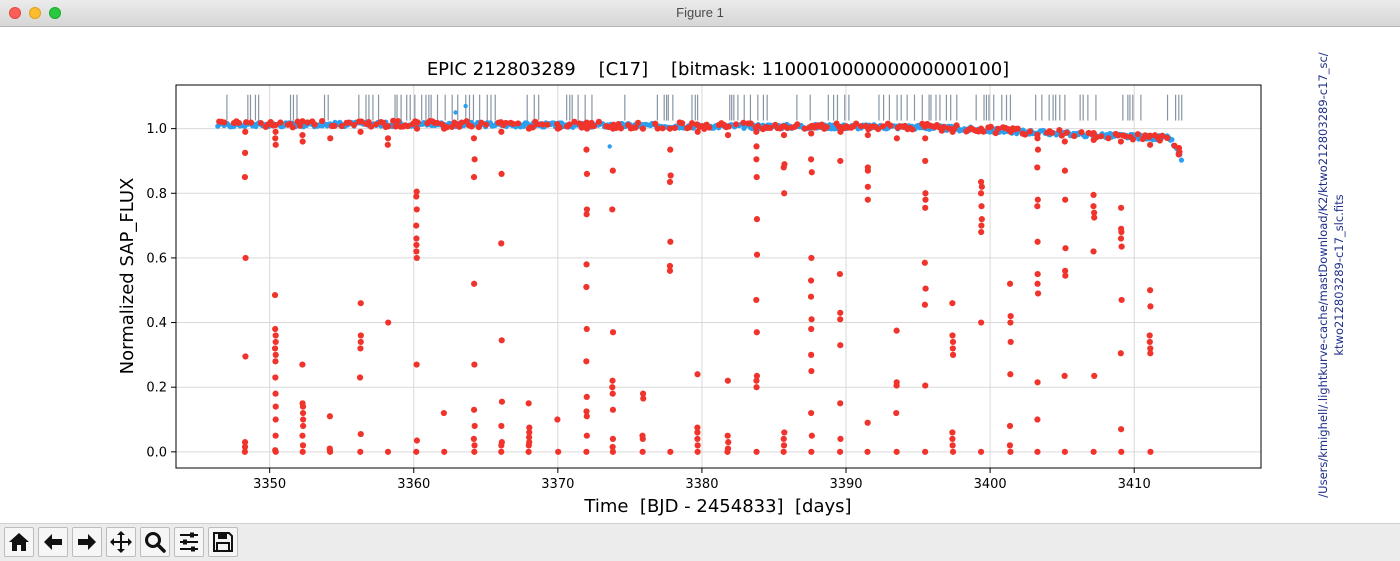  What do you see at coordinates (704, 107) in the screenshot?
I see `quality-flag-ticks` at bounding box center [704, 107].